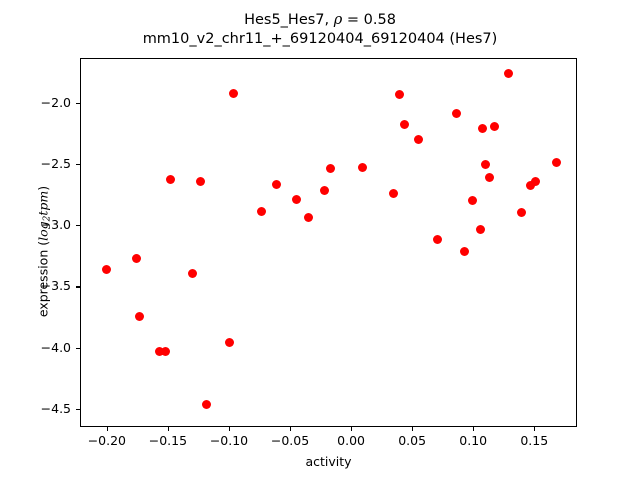  I want to click on x-axis-label: activity, so click(328, 461).